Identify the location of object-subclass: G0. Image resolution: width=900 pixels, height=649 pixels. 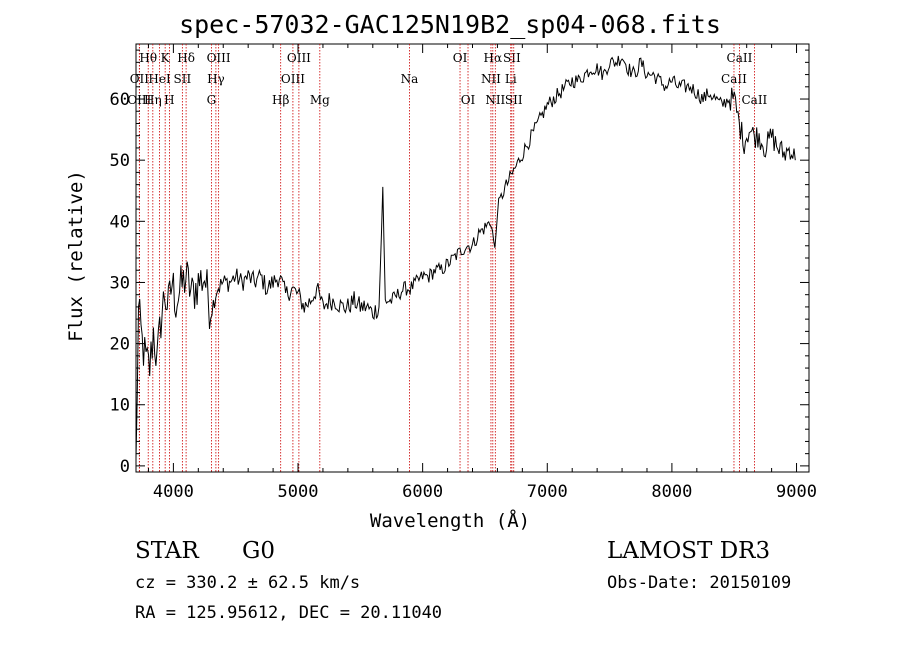
(259, 551).